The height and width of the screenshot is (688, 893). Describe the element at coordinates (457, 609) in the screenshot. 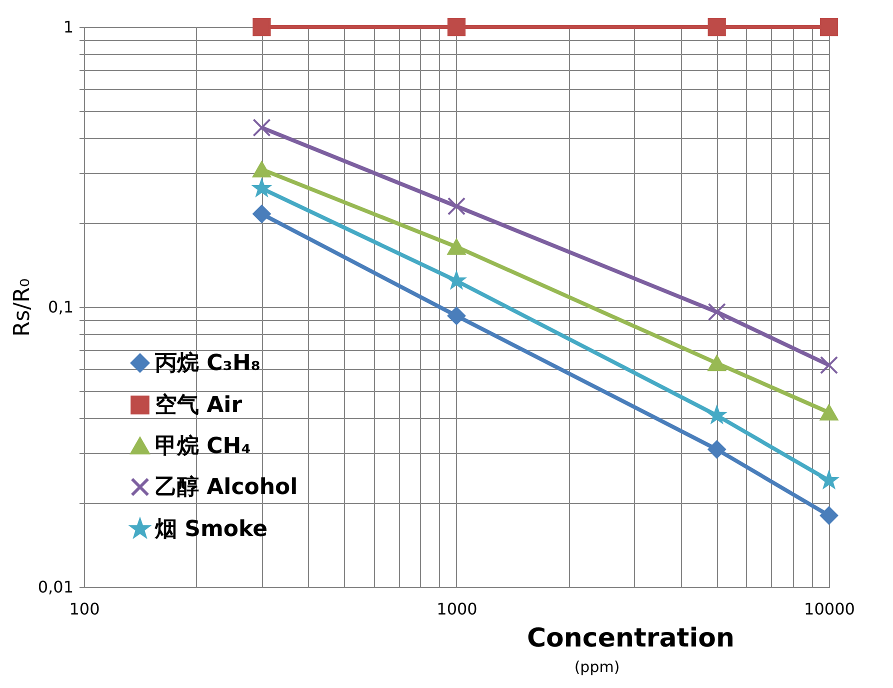

I see `x-tick-label: 1000` at that location.